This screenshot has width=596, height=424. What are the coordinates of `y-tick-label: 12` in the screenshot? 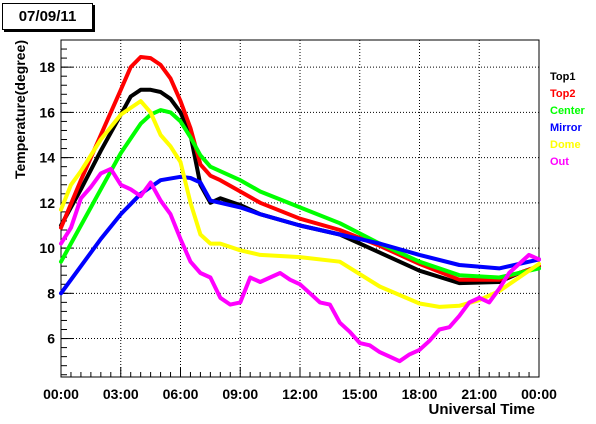 It's located at (47, 203).